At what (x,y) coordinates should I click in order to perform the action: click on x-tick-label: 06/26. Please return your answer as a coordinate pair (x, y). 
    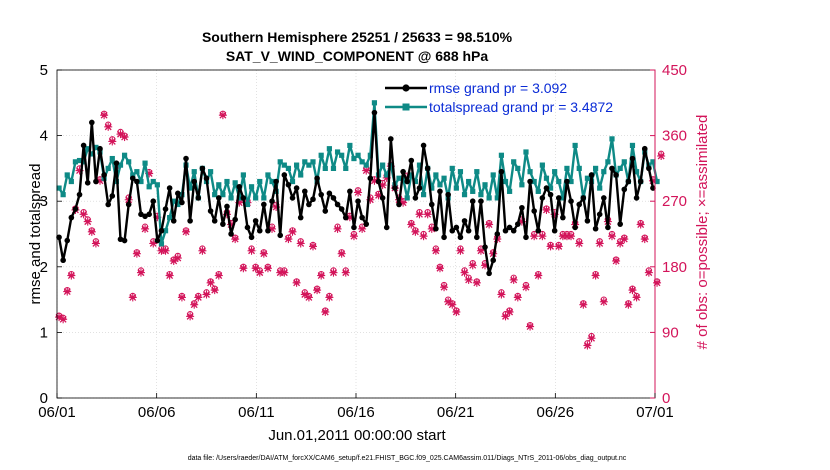
    Looking at the image, I should click on (556, 412).